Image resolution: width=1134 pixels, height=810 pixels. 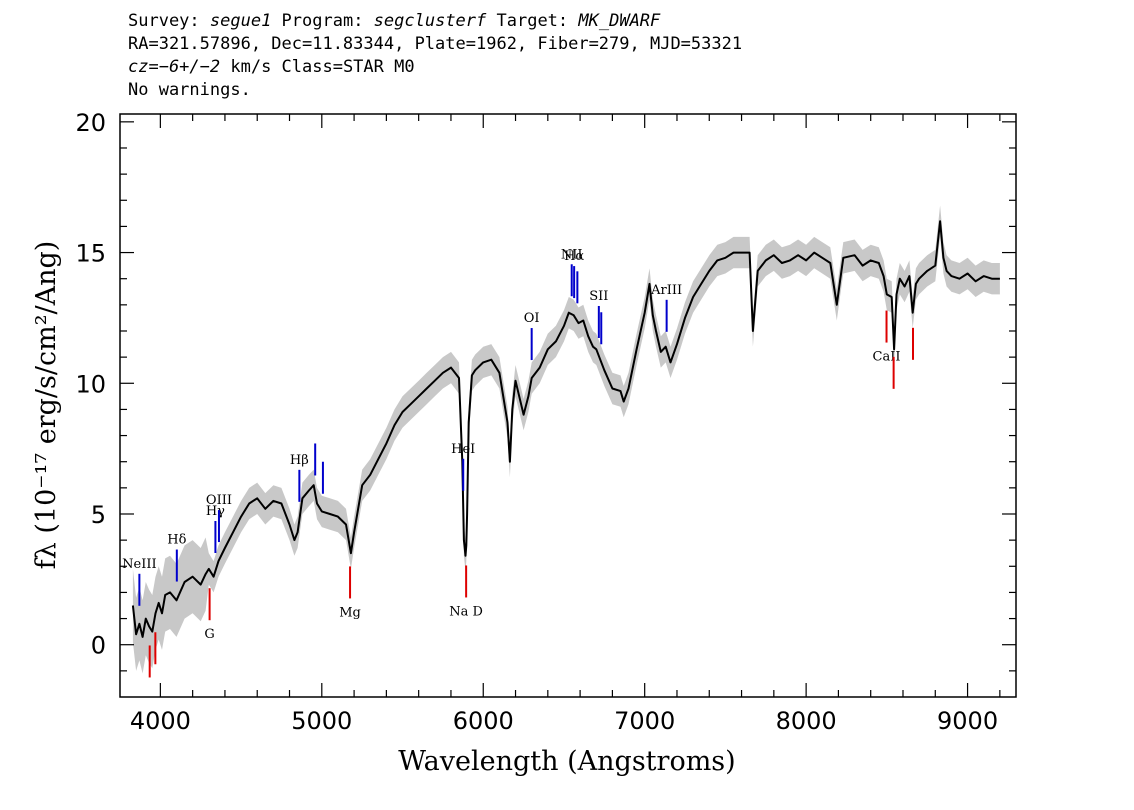 I want to click on class-text: km/s Class=STAR M0, so click(x=317, y=67).